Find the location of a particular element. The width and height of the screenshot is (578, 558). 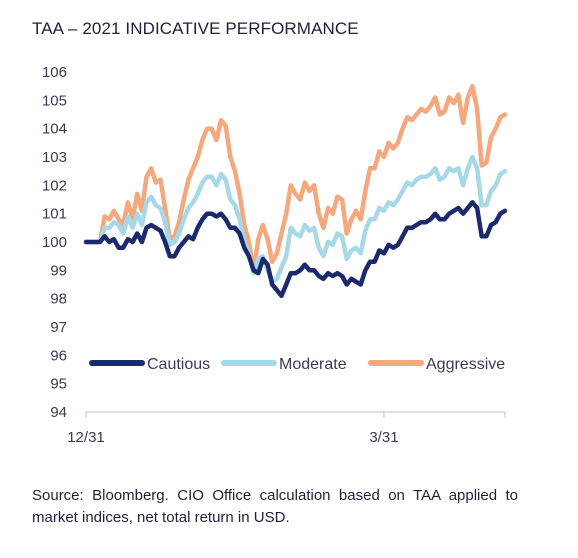

y-tick-label: 100 is located at coordinates (54, 242).